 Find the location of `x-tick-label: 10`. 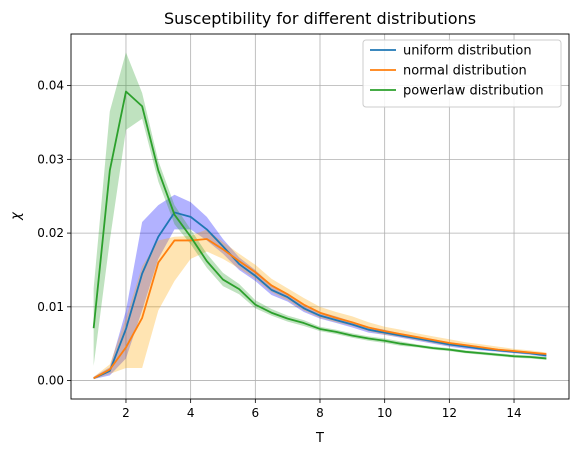

x-tick-label: 10 is located at coordinates (384, 413).